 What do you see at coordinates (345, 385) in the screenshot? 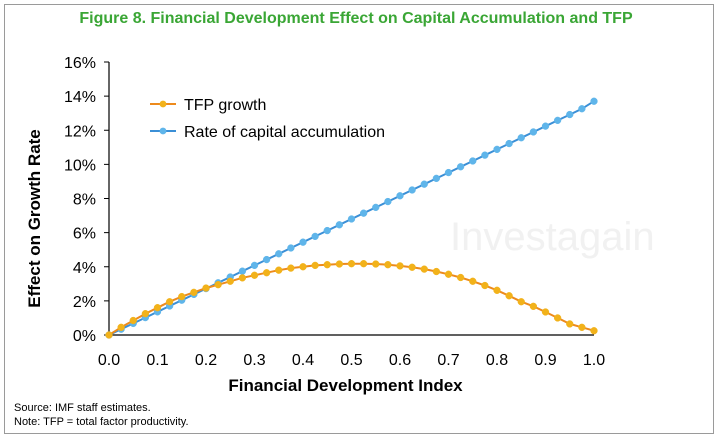
I see `x-axis-title: Financial Development Index` at bounding box center [345, 385].